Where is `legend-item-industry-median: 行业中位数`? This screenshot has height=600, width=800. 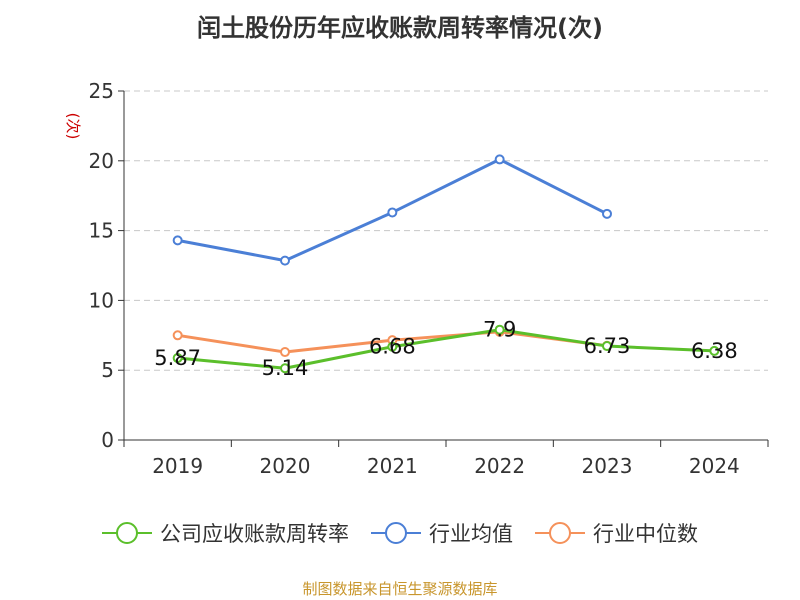 legend-item-industry-median: 行业中位数 is located at coordinates (616, 533).